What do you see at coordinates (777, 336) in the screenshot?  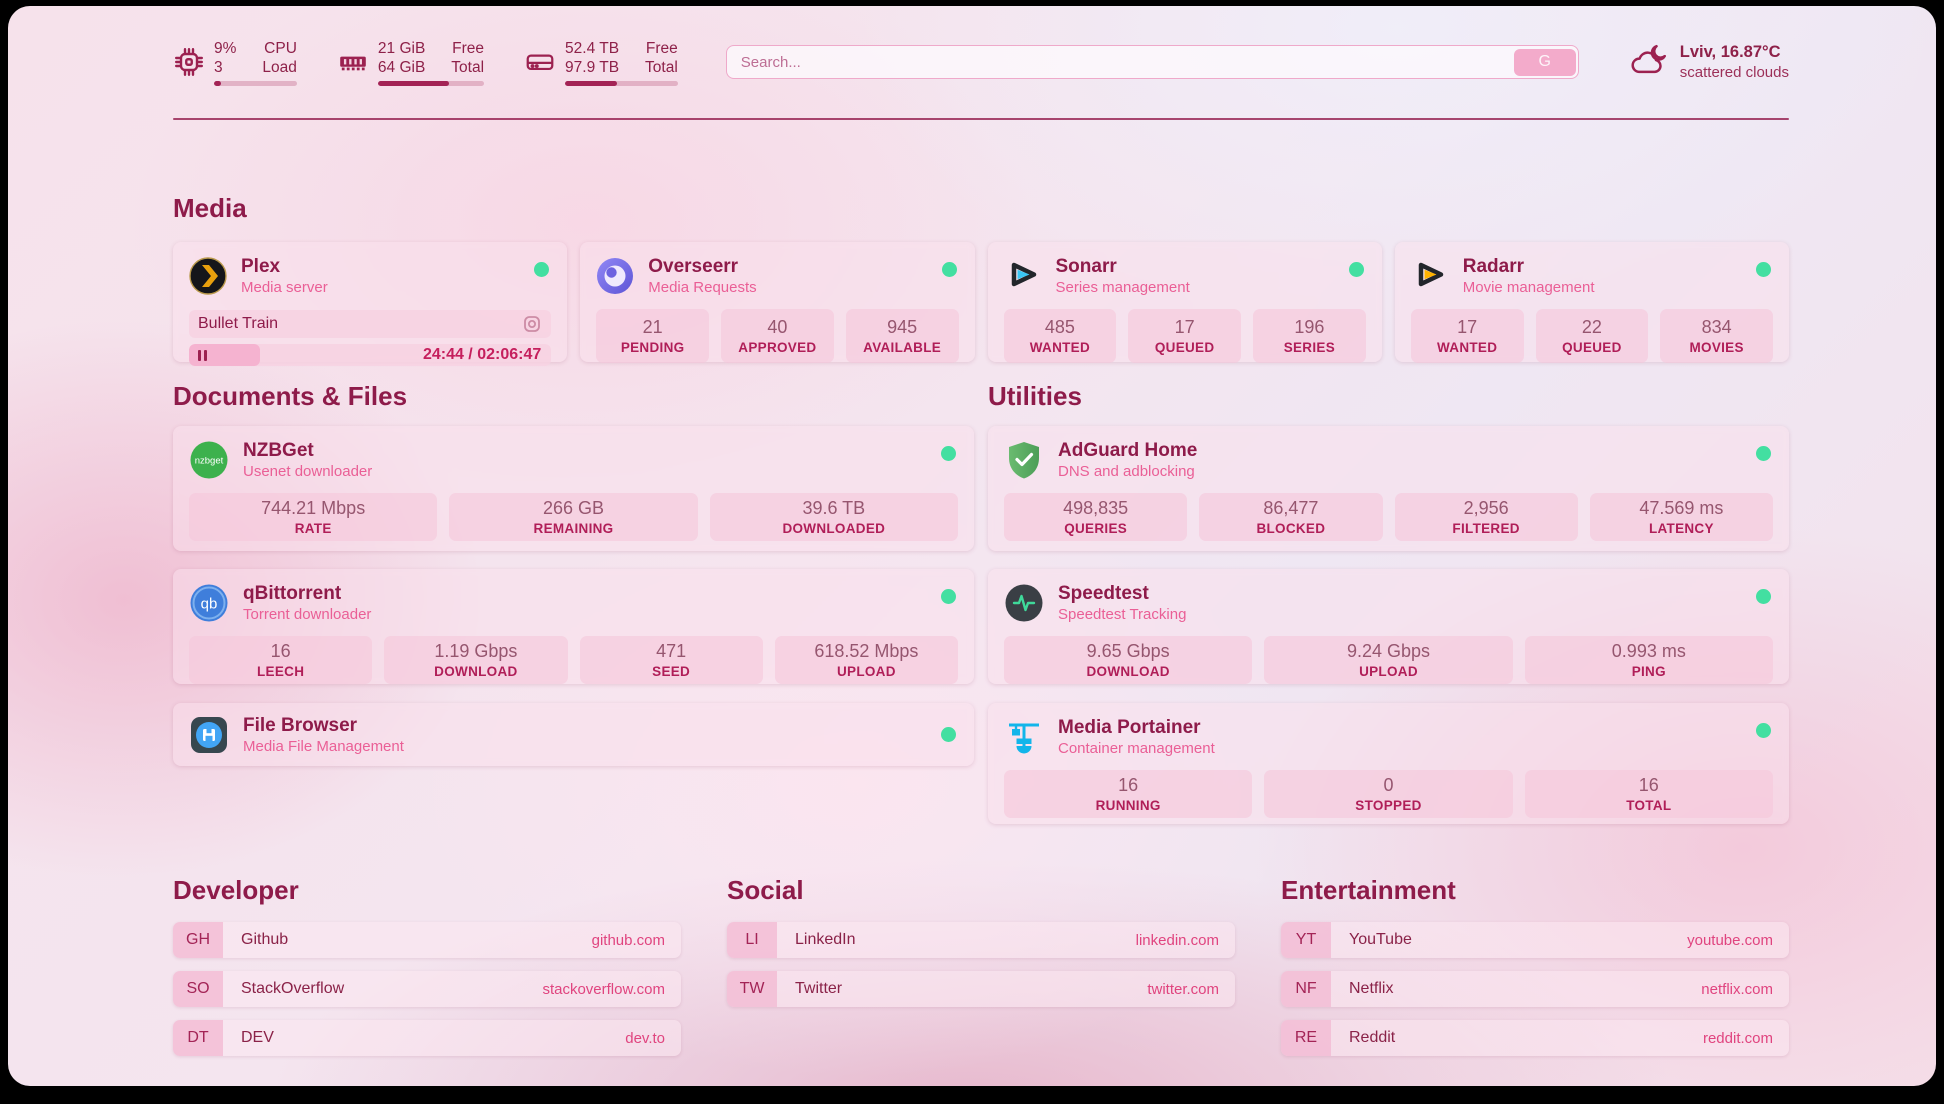 I see `stat-approved: 40 APPROVED` at bounding box center [777, 336].